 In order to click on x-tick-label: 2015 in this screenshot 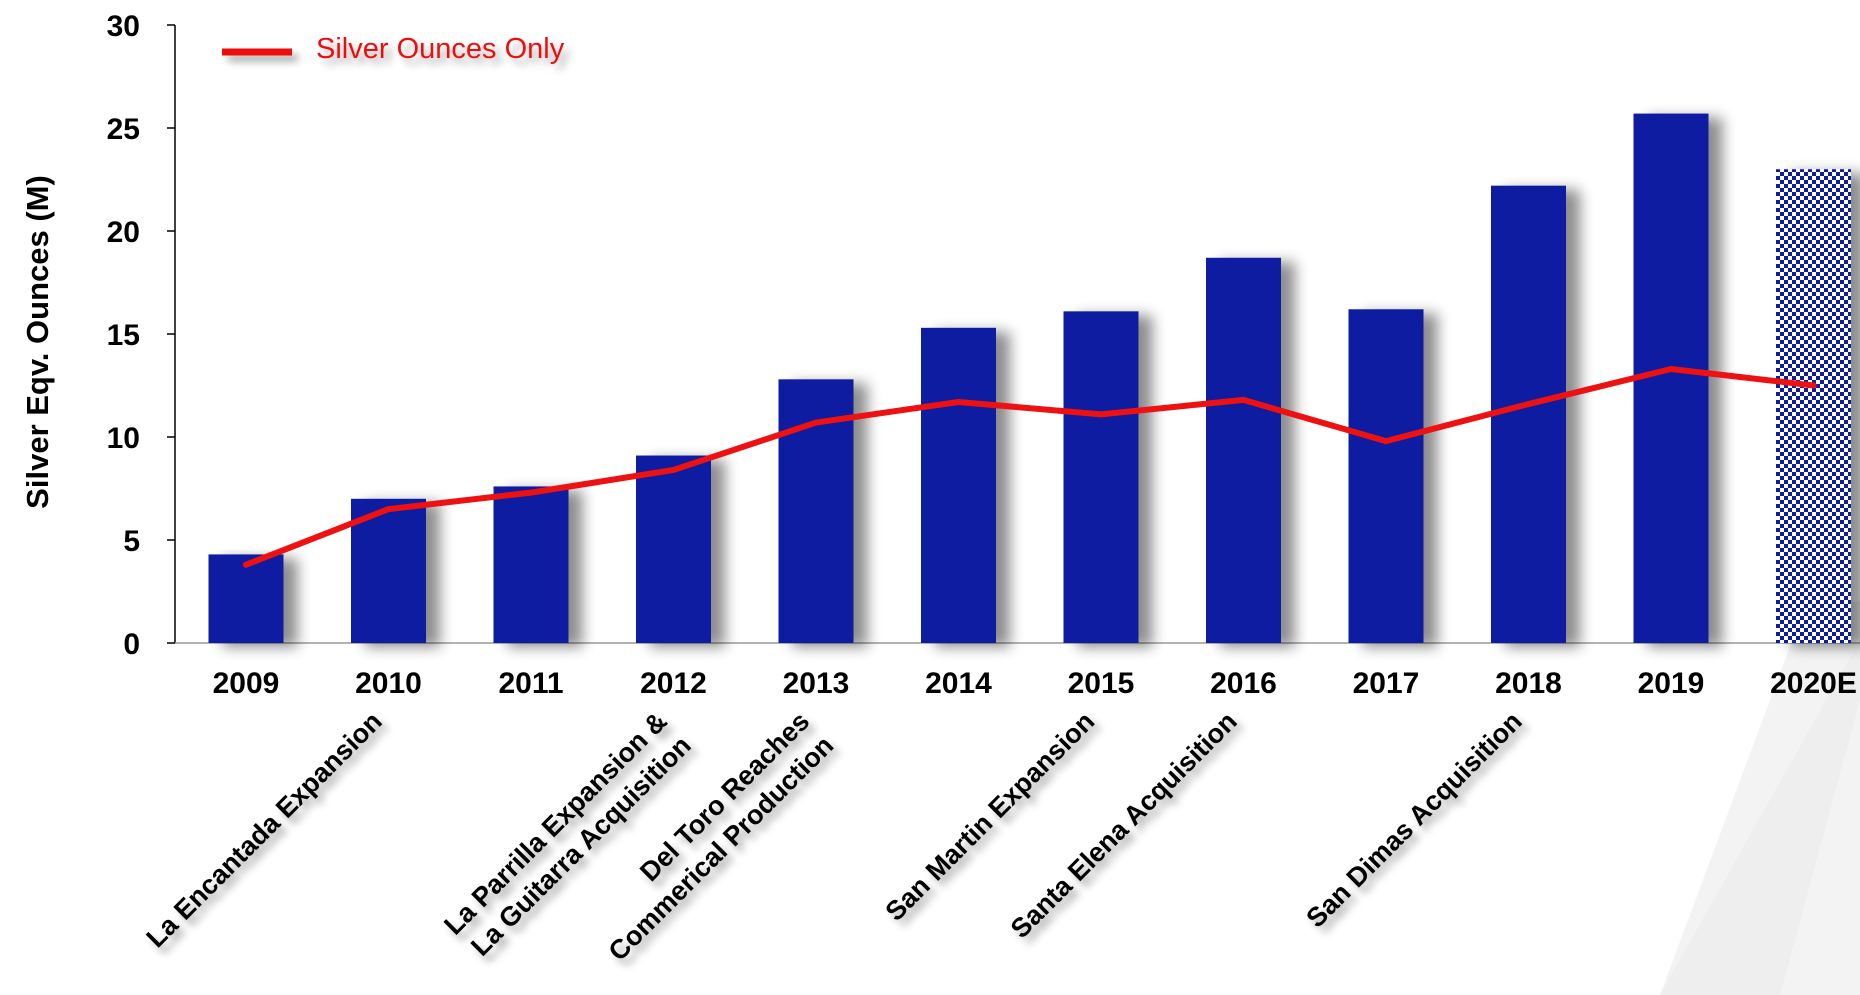, I will do `click(1101, 683)`.